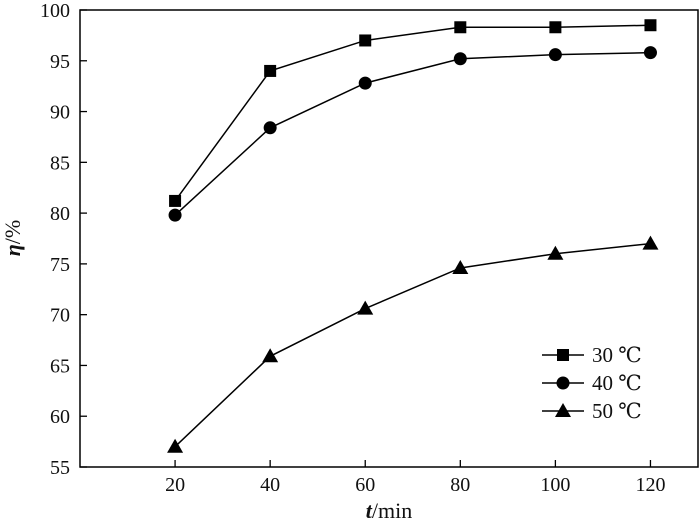 This screenshot has height=524, width=700. I want to click on y-tick-label: 60, so click(60, 417).